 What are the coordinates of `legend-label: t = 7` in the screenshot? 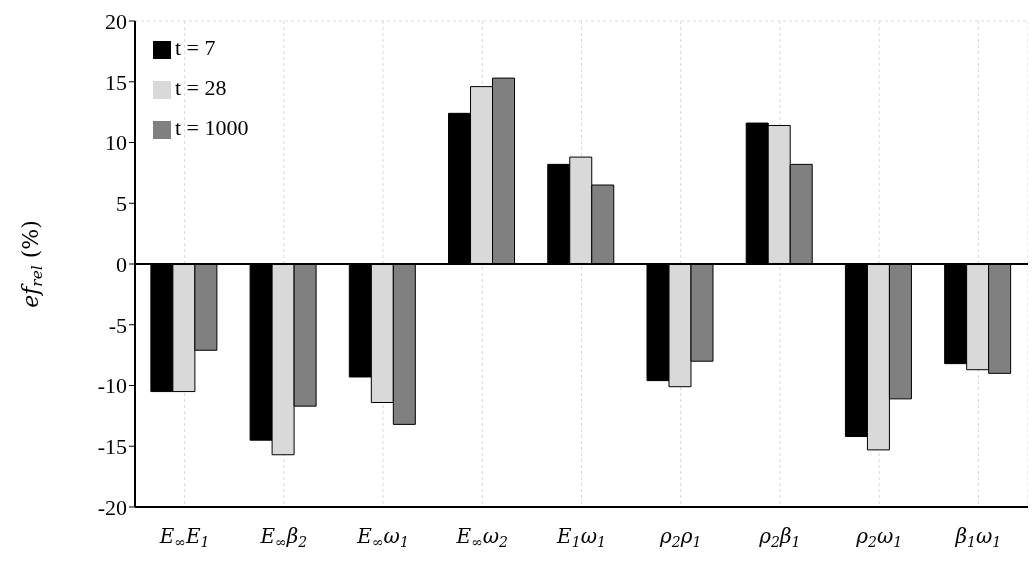 It's located at (195, 47).